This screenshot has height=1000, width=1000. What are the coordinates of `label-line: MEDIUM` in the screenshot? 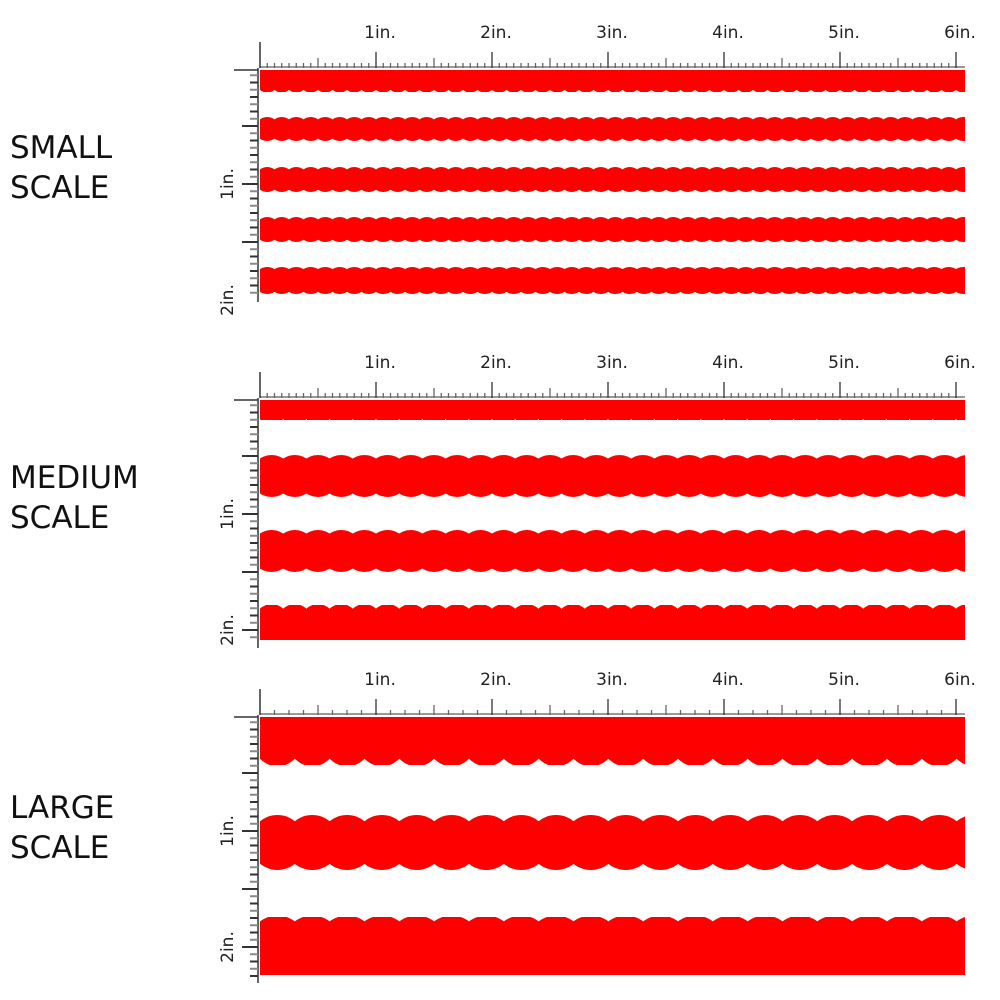 It's located at (74, 478).